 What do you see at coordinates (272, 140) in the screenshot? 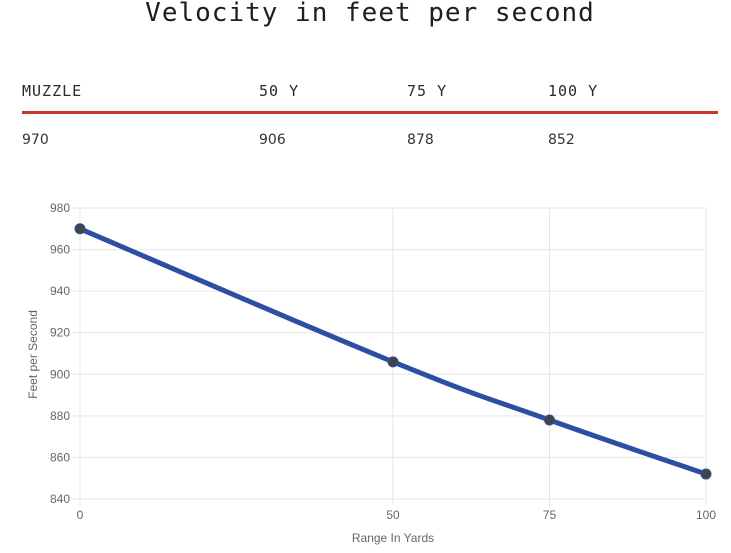
I see `value-50y: 906` at bounding box center [272, 140].